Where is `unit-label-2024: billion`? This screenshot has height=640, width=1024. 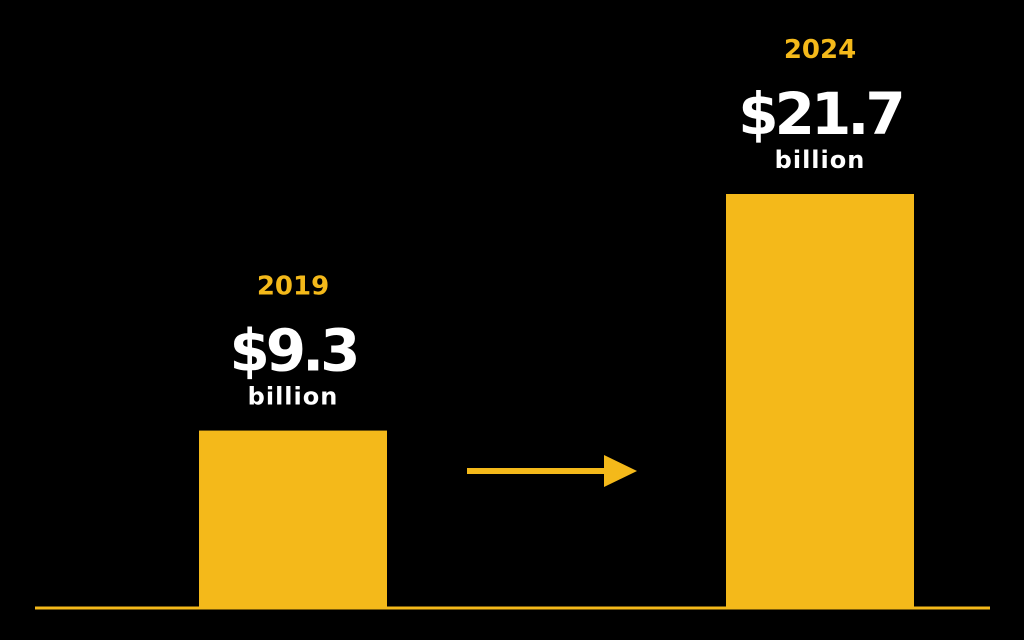 unit-label-2024: billion is located at coordinates (820, 160).